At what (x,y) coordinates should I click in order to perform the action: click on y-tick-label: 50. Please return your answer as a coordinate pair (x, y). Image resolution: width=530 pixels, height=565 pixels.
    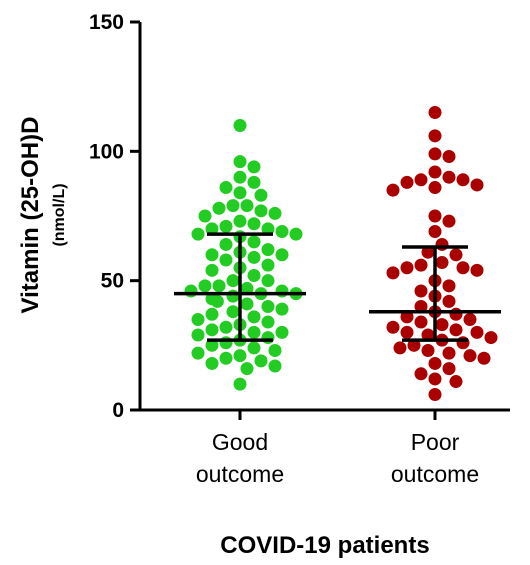
    Looking at the image, I should click on (112, 281).